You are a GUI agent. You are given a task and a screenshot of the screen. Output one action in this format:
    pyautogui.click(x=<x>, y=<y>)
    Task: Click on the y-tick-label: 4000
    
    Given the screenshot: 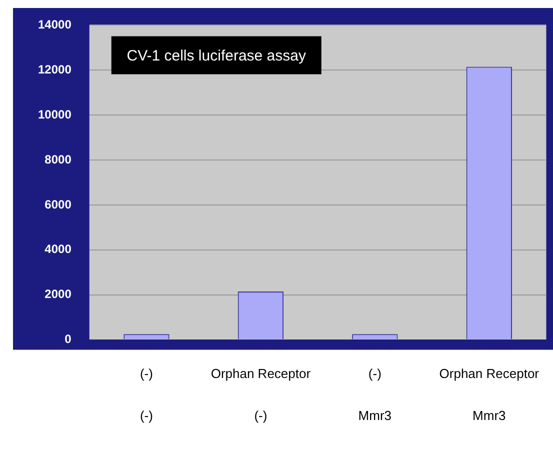 What is the action you would take?
    pyautogui.click(x=58, y=249)
    